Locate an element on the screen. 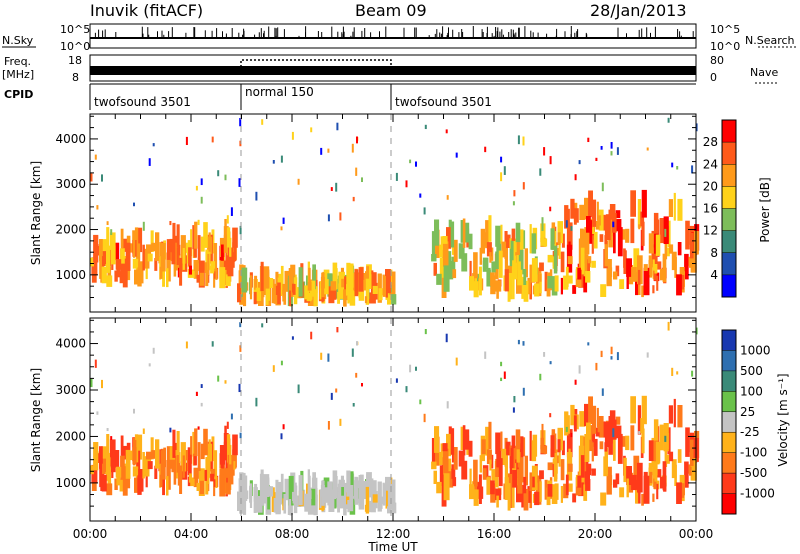  velocity-colorbar-frame is located at coordinates (729, 422).